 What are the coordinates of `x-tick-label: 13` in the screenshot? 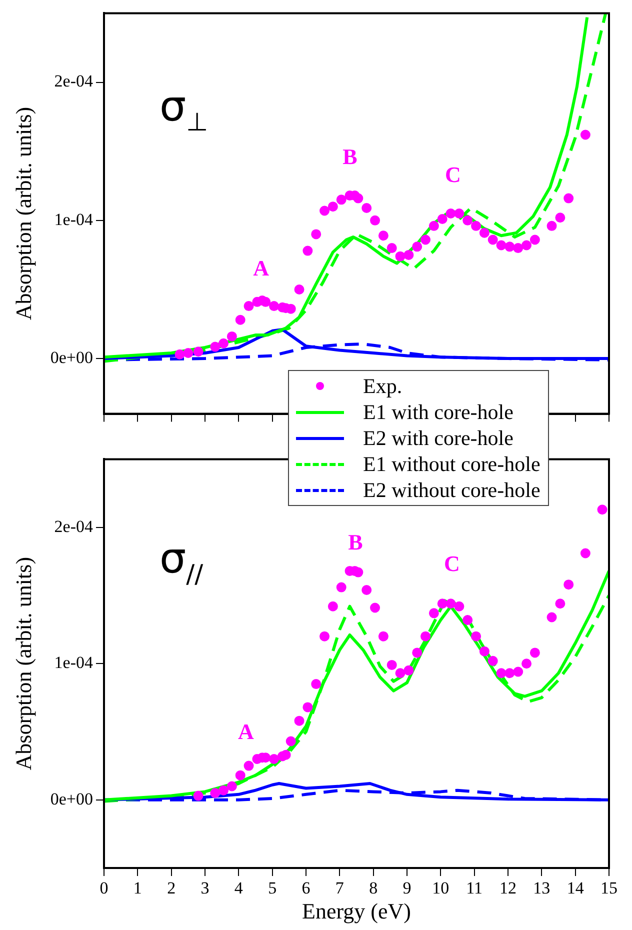 It's located at (541, 888).